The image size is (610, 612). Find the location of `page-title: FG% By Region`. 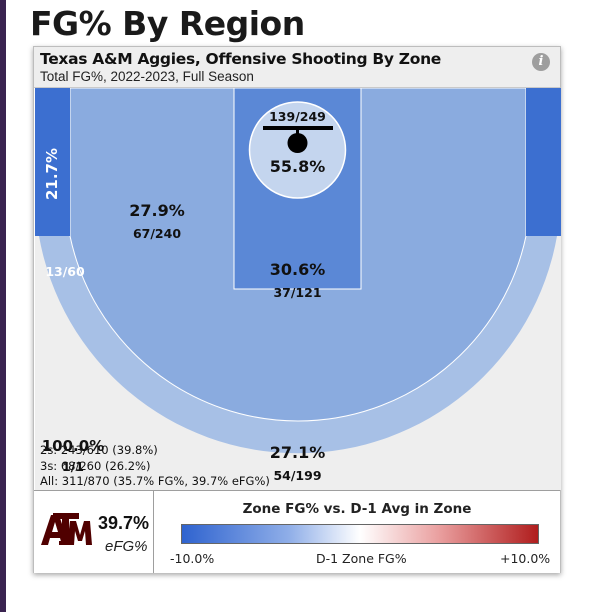

page-title: FG% By Region is located at coordinates (167, 23).